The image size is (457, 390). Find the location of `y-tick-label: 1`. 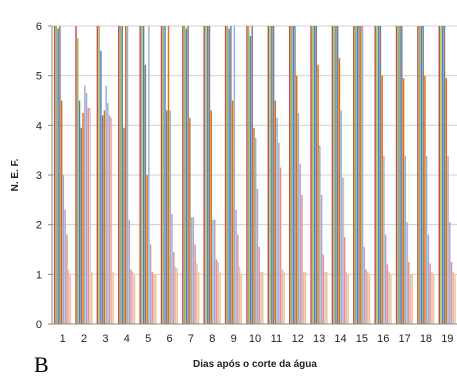

y-tick-label: 1 is located at coordinates (39, 275).